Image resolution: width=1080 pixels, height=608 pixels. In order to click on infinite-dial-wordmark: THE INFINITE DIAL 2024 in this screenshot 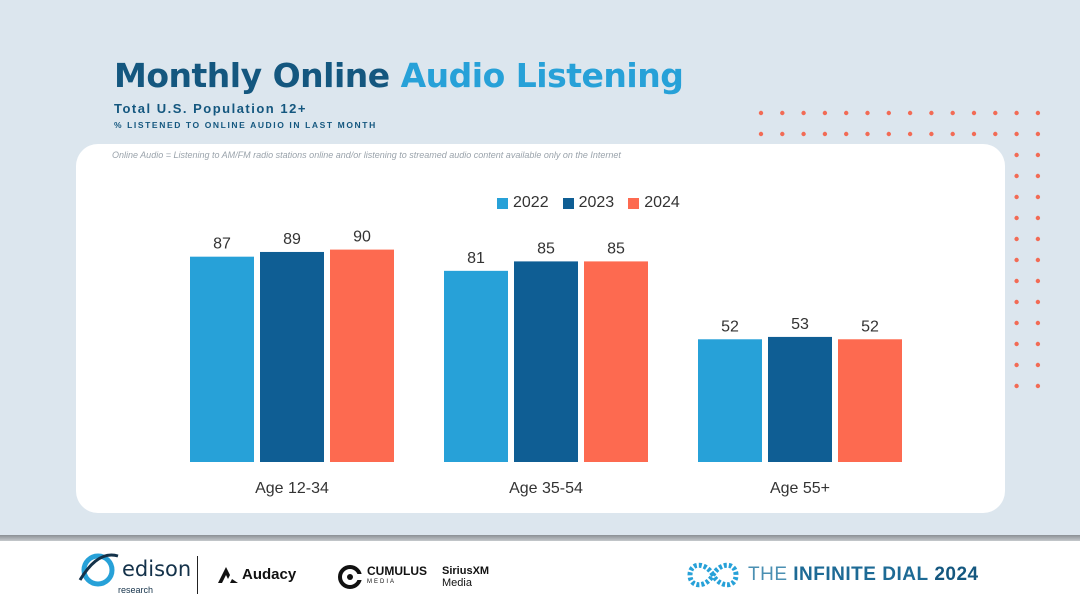, I will do `click(863, 575)`.